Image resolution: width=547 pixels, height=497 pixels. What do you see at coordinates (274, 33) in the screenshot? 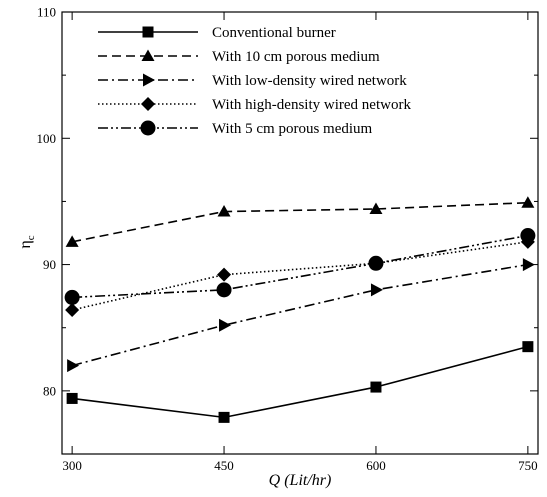
I see `legend-label: Conventional burner` at bounding box center [274, 33].